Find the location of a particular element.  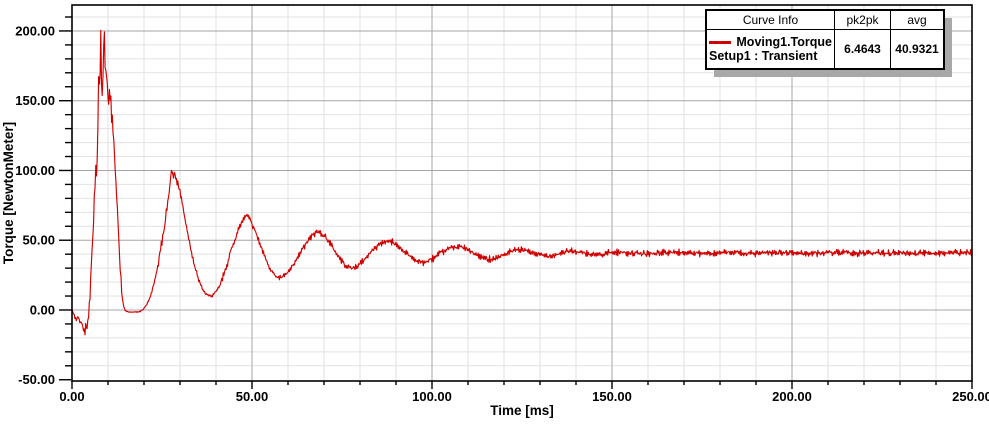

legend-header-avg: avg is located at coordinates (917, 20).